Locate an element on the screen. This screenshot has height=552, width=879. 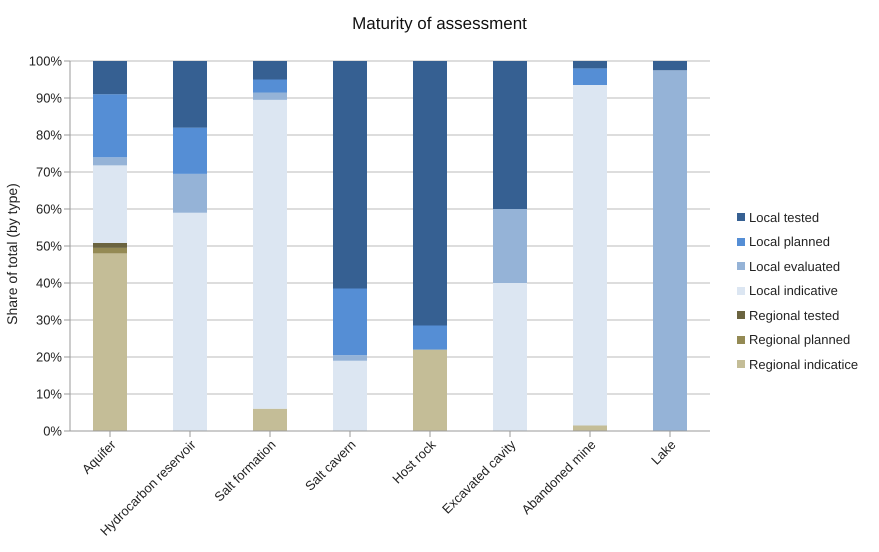
y-tick-label: 0% is located at coordinates (52, 431).